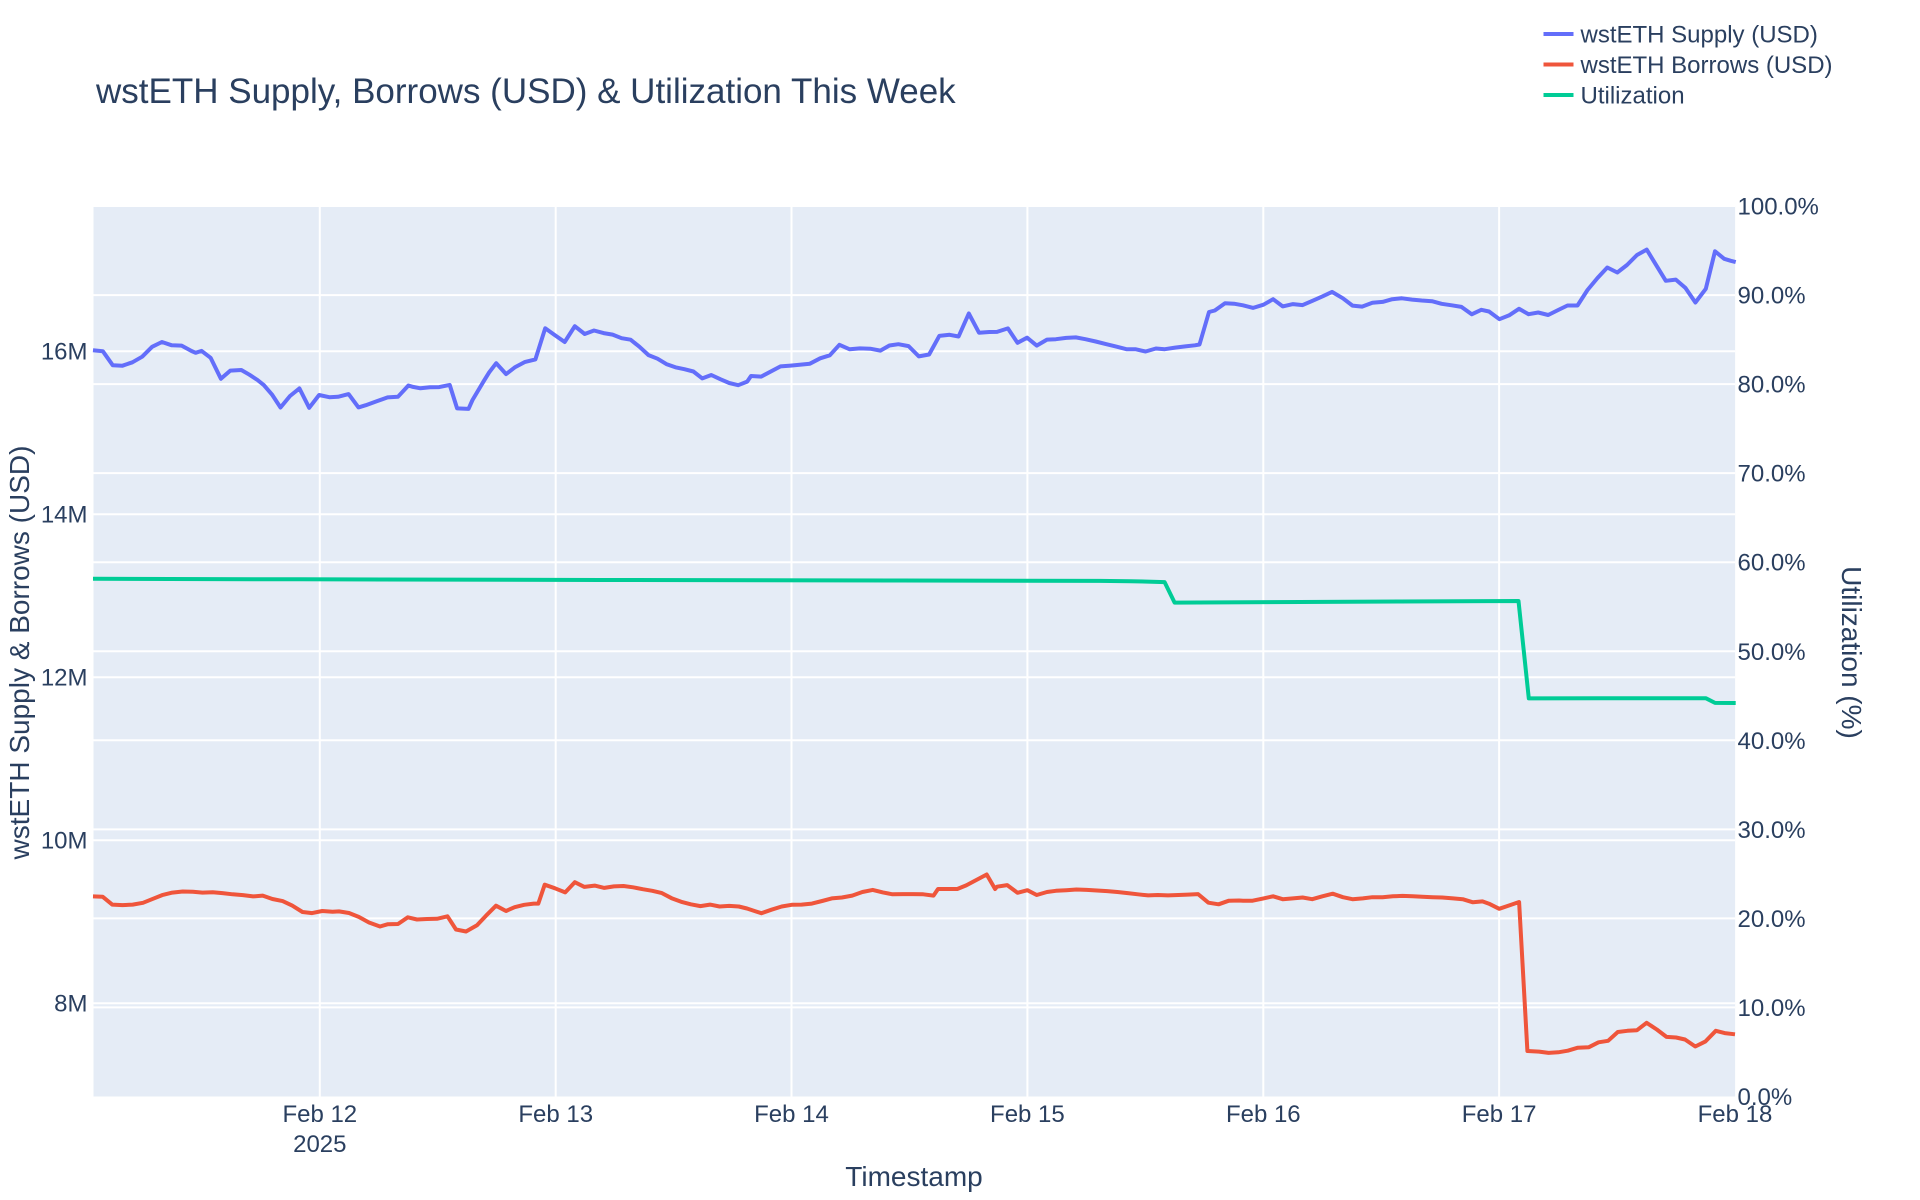 The width and height of the screenshot is (1920, 1200). I want to click on svg-text: wstETH Borrows (USD), so click(1706, 65).